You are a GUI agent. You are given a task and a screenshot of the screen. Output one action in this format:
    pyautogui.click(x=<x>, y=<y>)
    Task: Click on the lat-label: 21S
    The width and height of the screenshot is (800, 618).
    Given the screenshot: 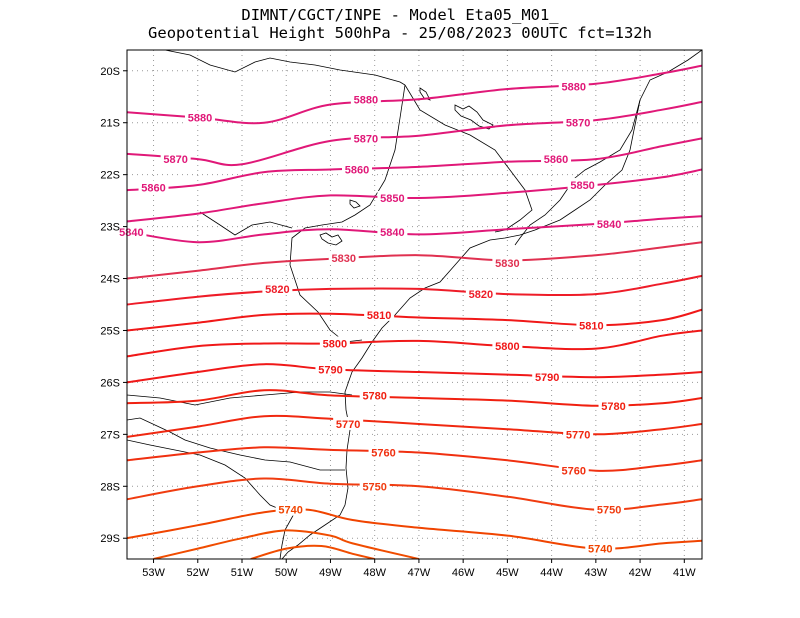 What is the action you would take?
    pyautogui.click(x=110, y=124)
    